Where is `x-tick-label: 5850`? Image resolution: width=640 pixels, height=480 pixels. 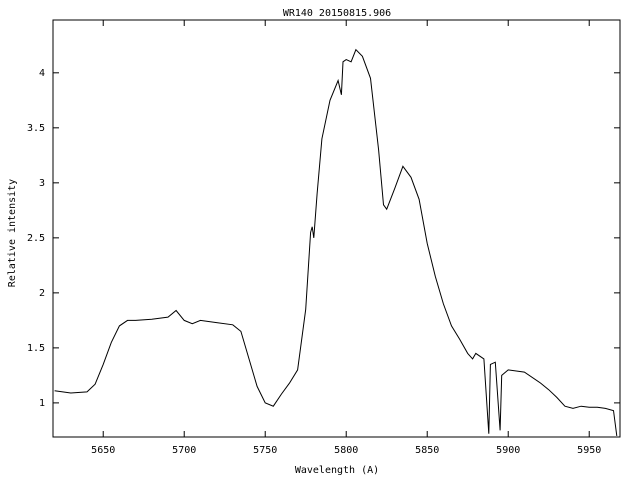 x-tick-label: 5850 is located at coordinates (427, 450).